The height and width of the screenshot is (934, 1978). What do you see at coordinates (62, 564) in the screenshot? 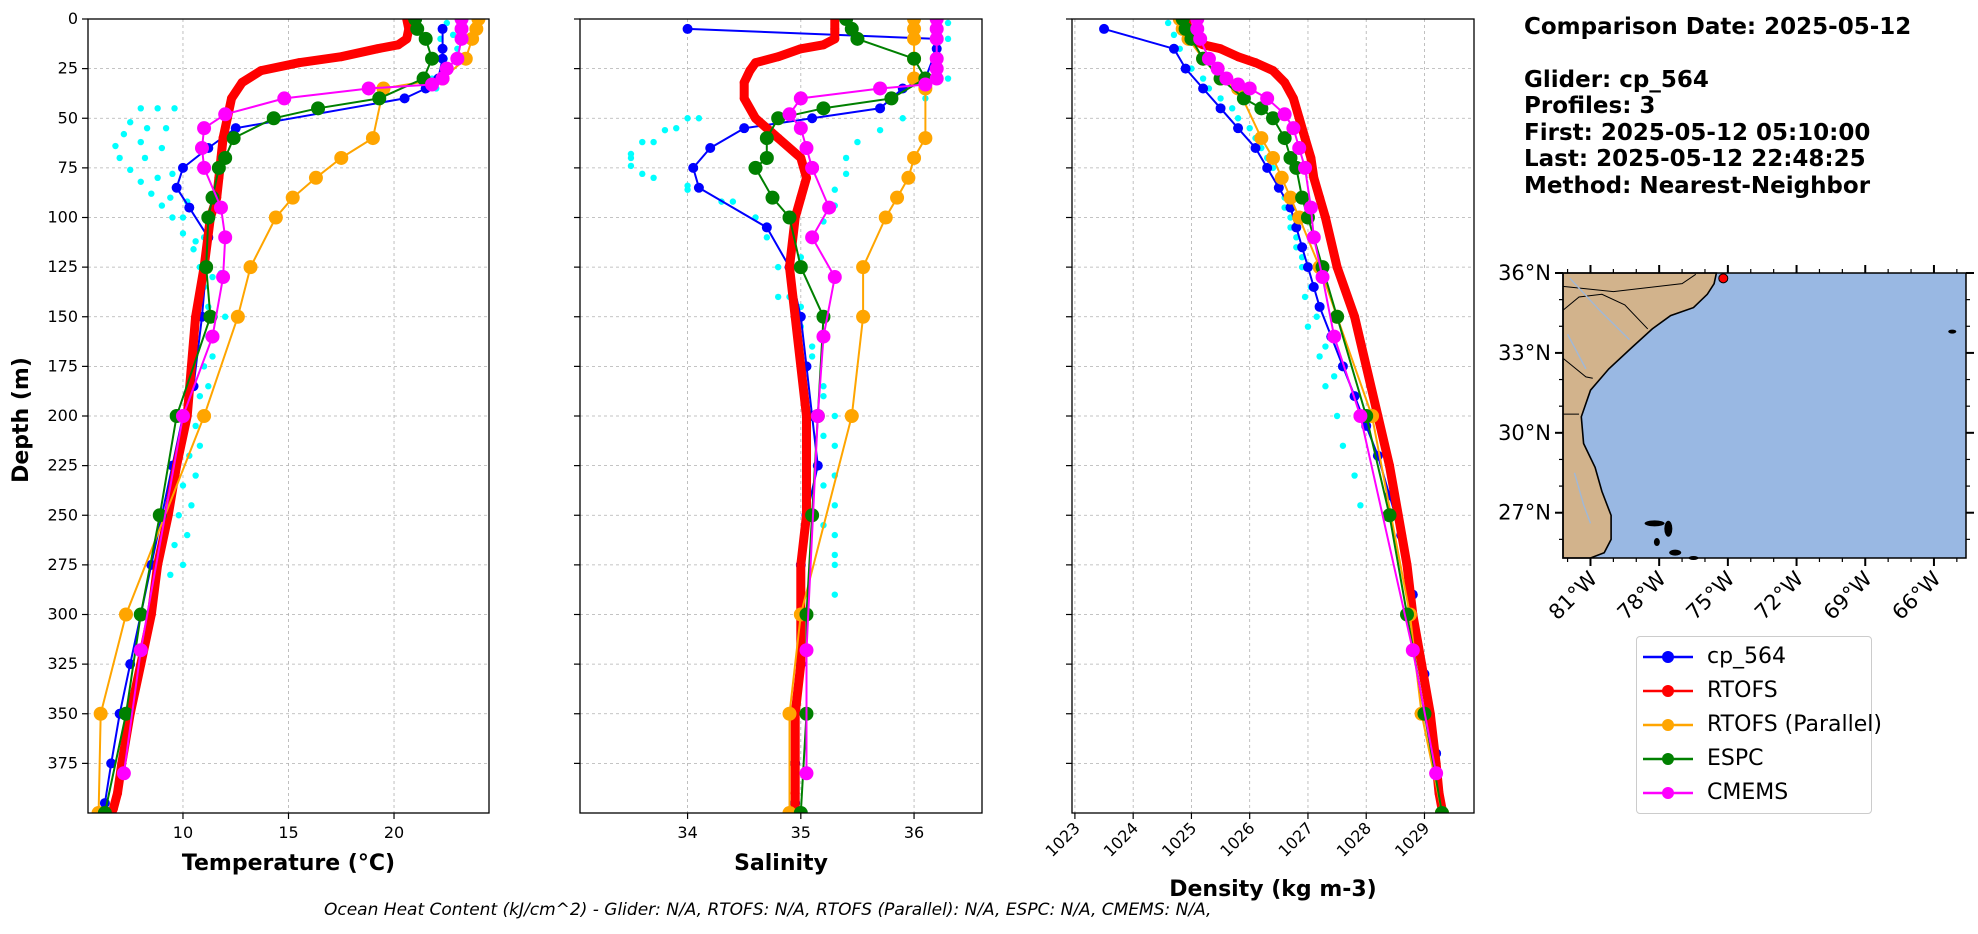
I see `y-tick-label: 275` at bounding box center [62, 564].